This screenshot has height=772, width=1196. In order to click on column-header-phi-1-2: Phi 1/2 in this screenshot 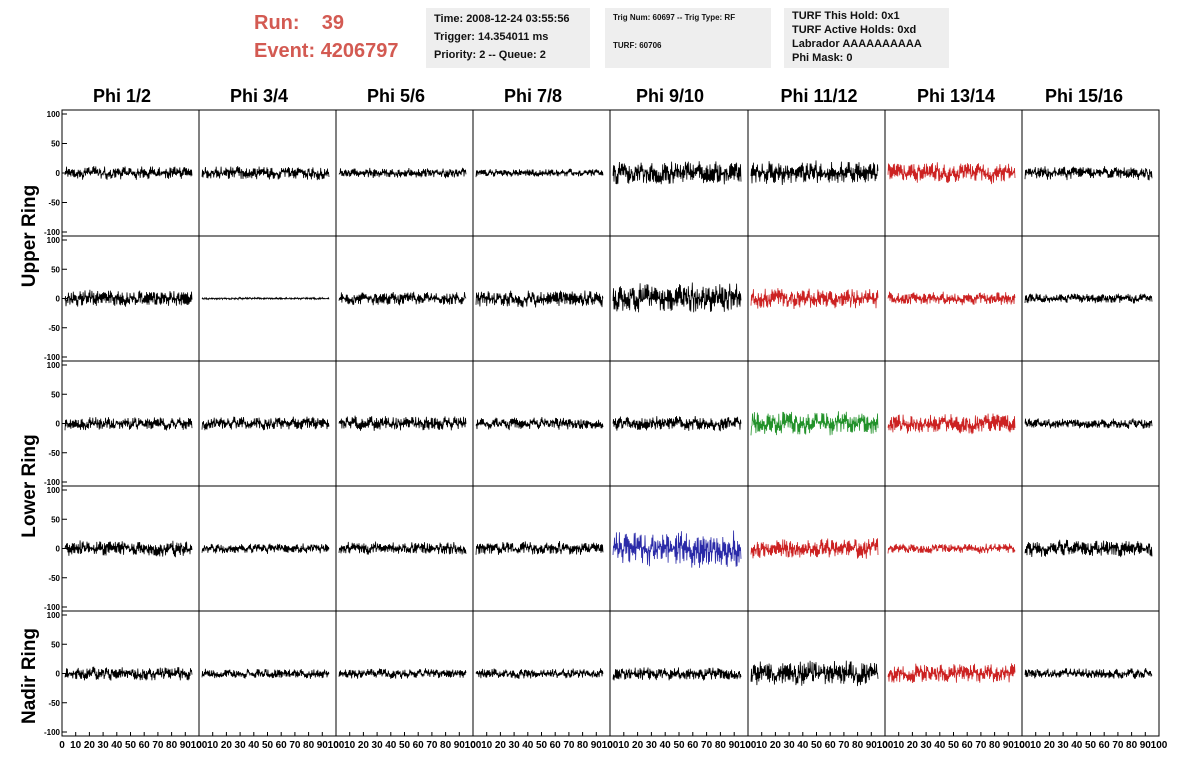, I will do `click(122, 96)`.